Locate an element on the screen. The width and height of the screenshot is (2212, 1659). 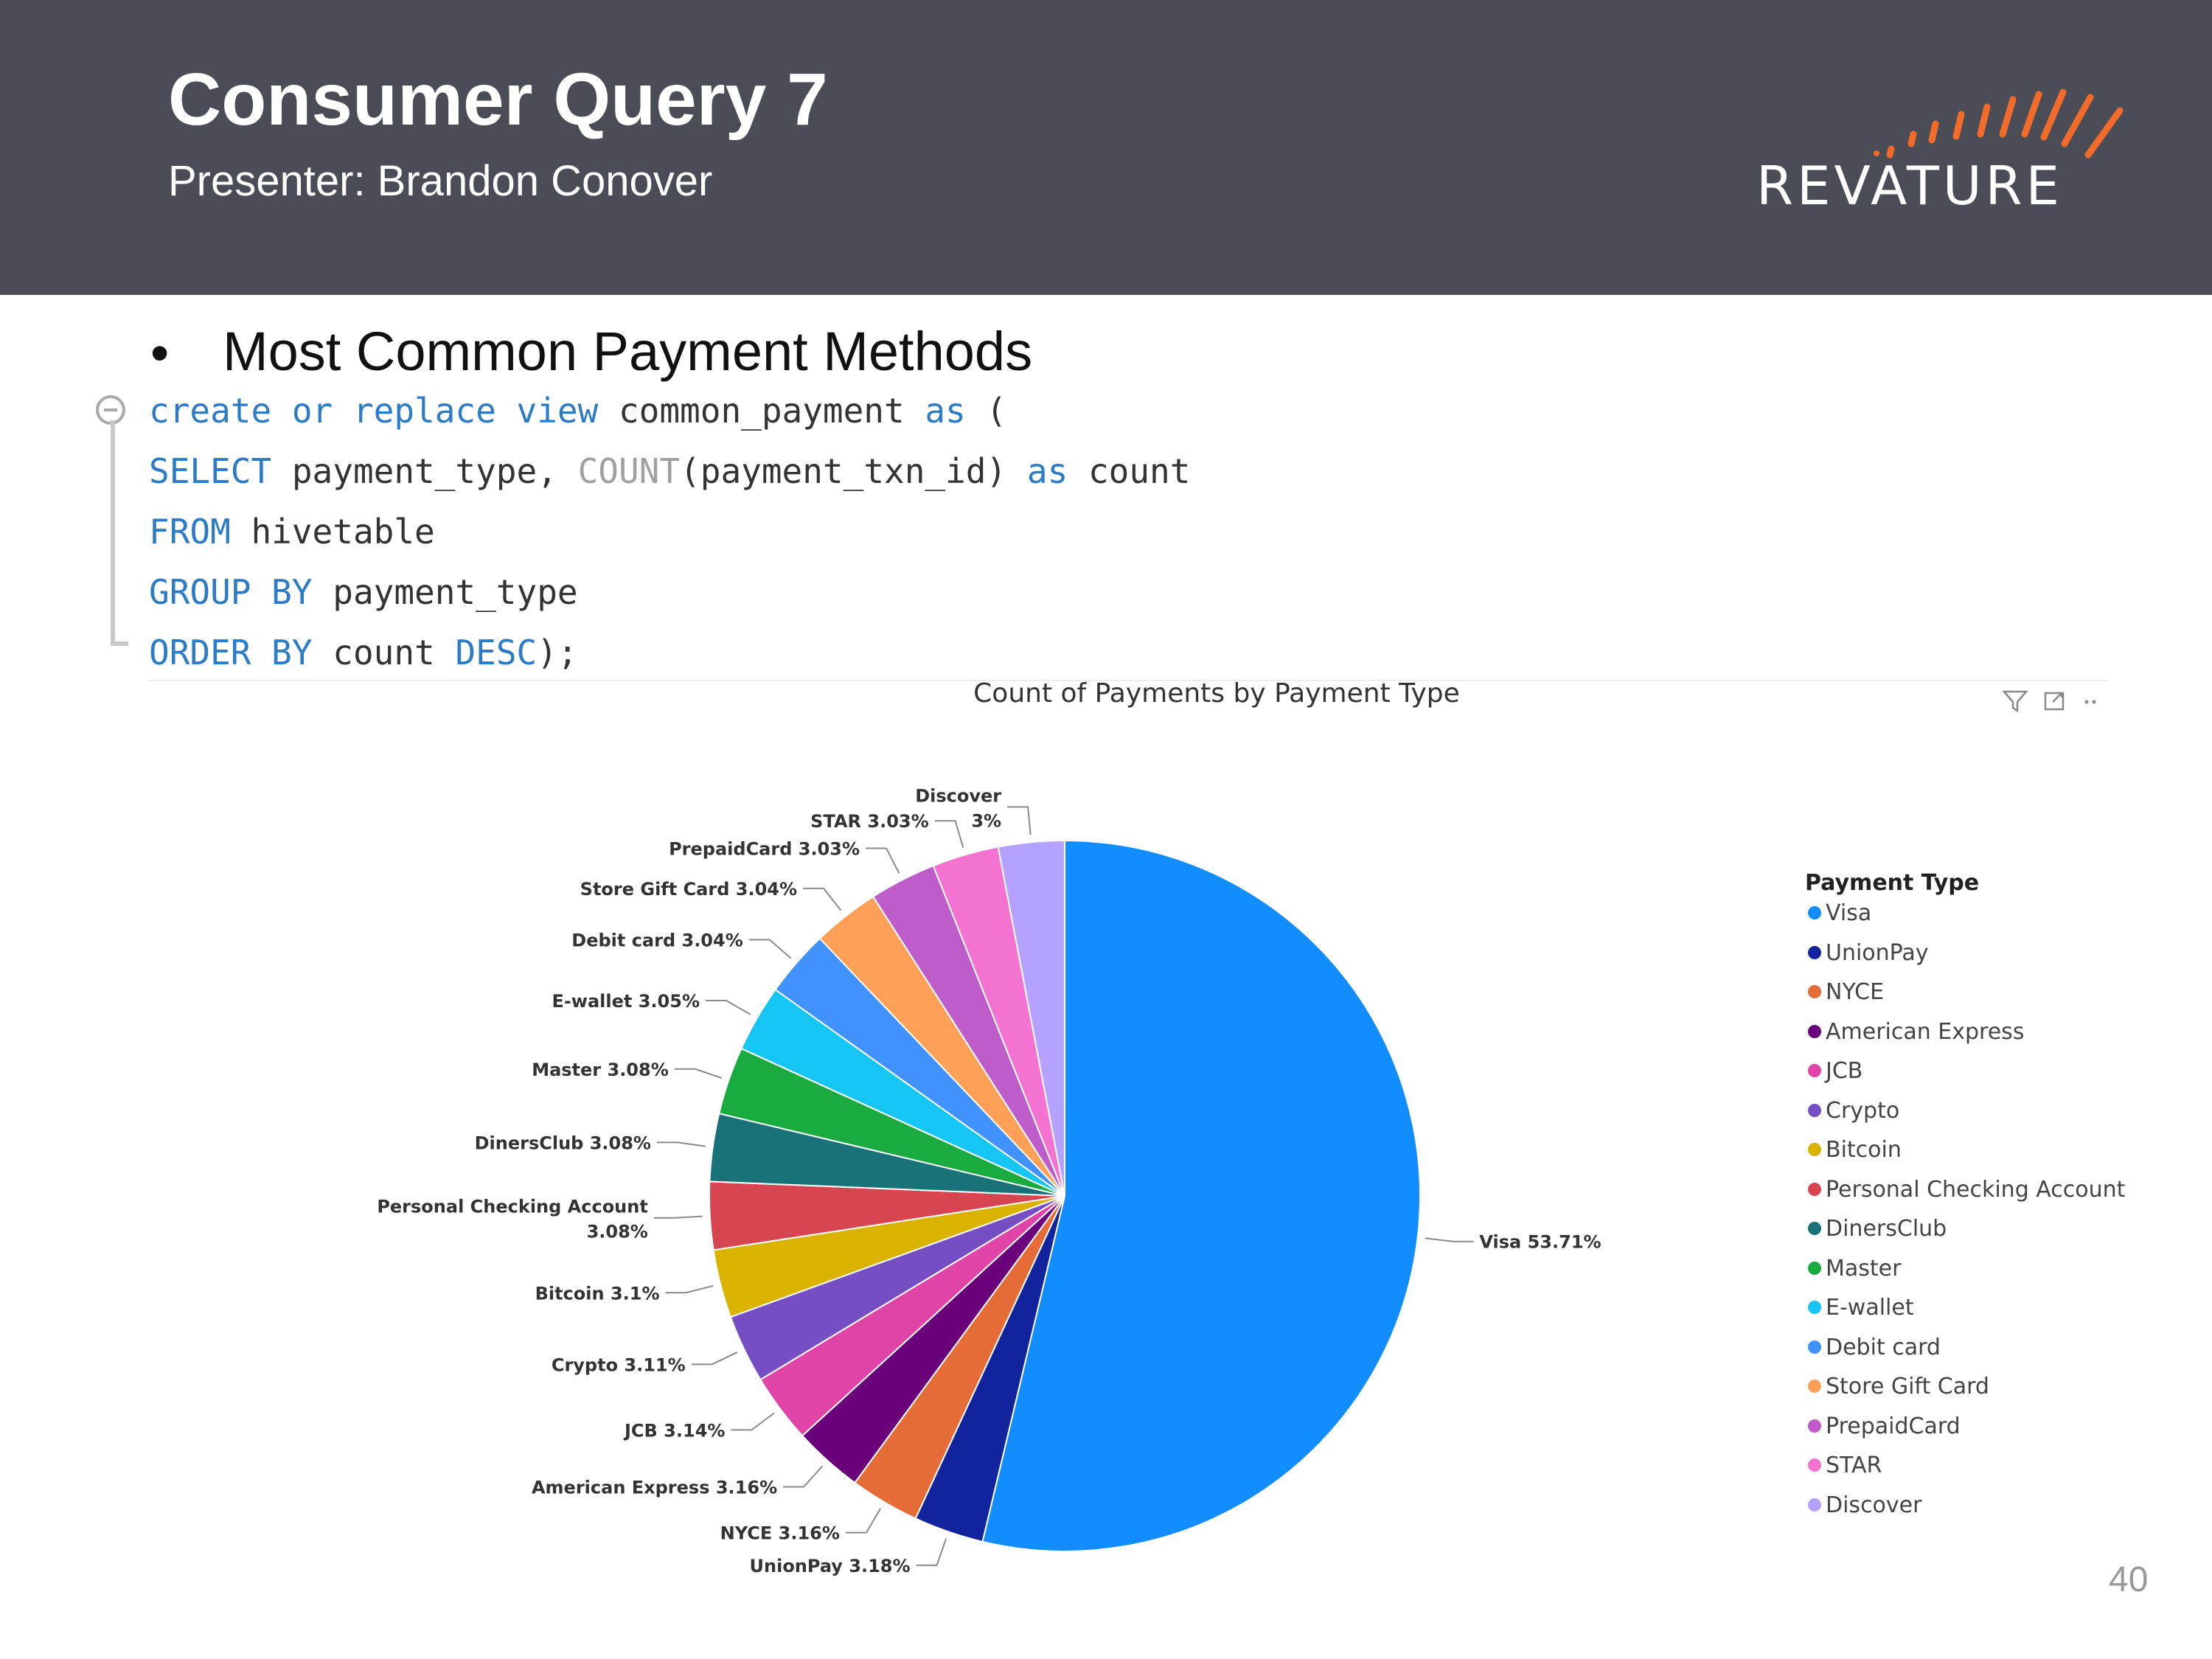
legend-item: NYCE is located at coordinates (1892, 999).